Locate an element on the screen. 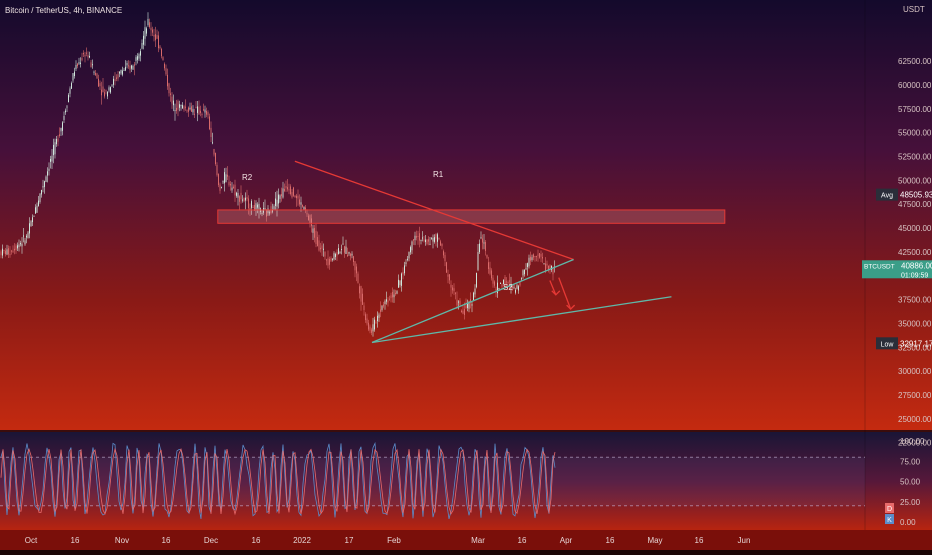 This screenshot has height=555, width=932. time-tick-label: 16 is located at coordinates (75, 540).